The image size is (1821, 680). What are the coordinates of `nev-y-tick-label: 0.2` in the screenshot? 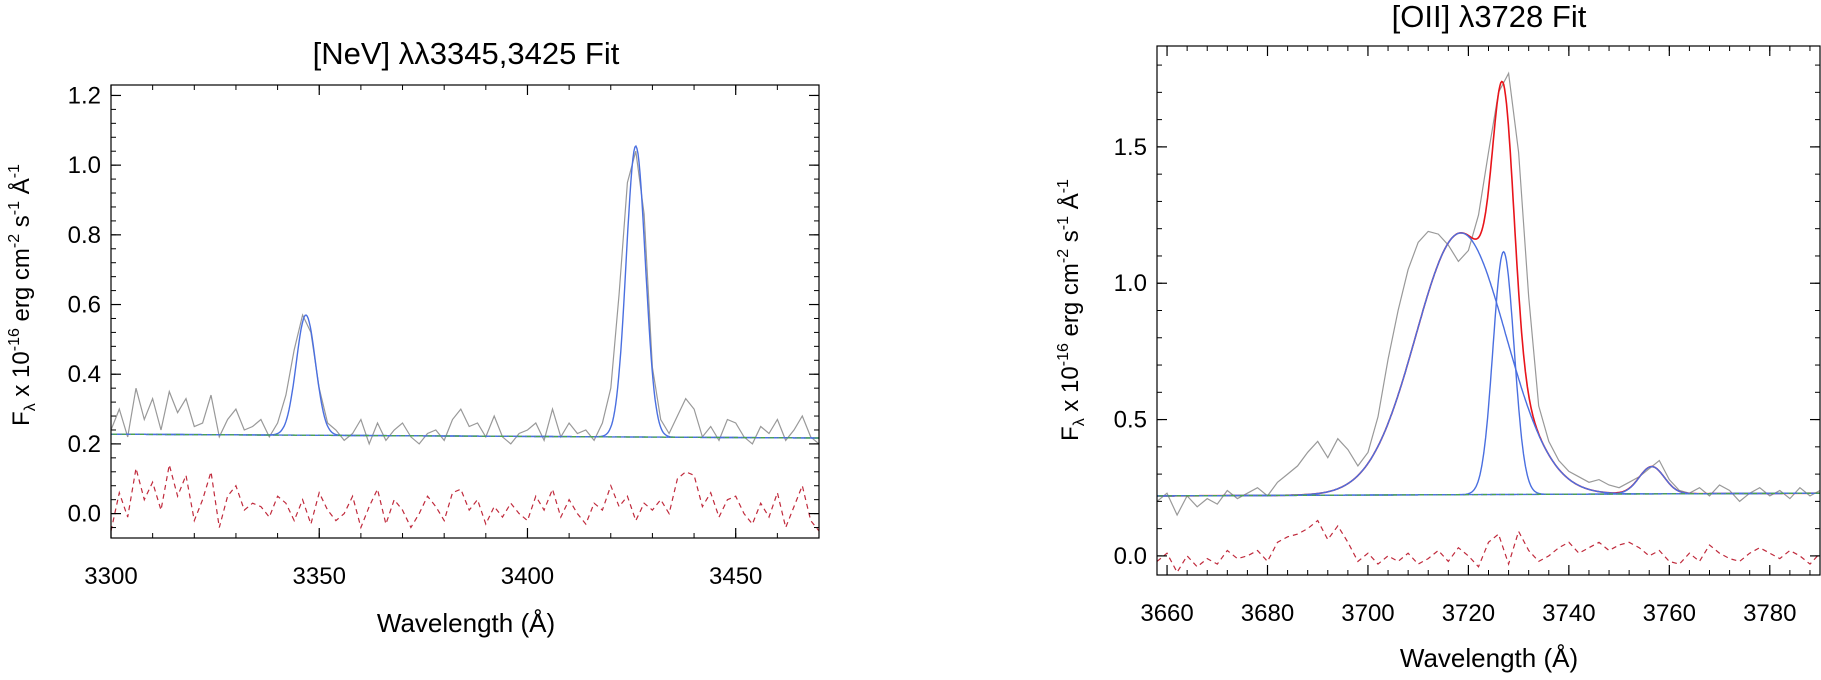 It's located at (84, 444).